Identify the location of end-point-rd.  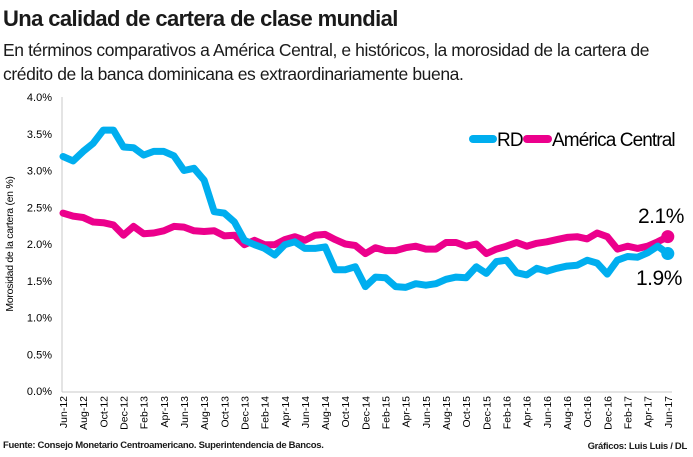
(668, 254).